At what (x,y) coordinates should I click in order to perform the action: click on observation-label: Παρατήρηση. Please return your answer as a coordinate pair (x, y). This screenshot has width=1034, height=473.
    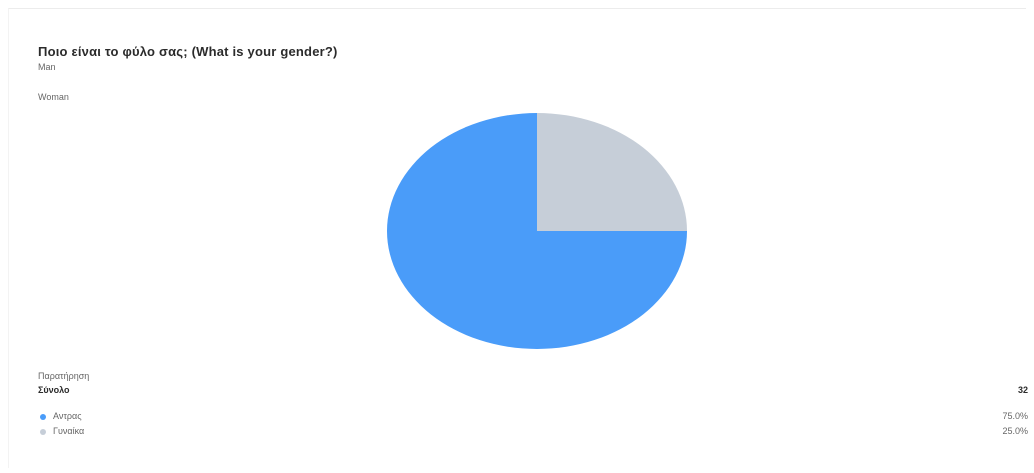
    Looking at the image, I should click on (64, 376).